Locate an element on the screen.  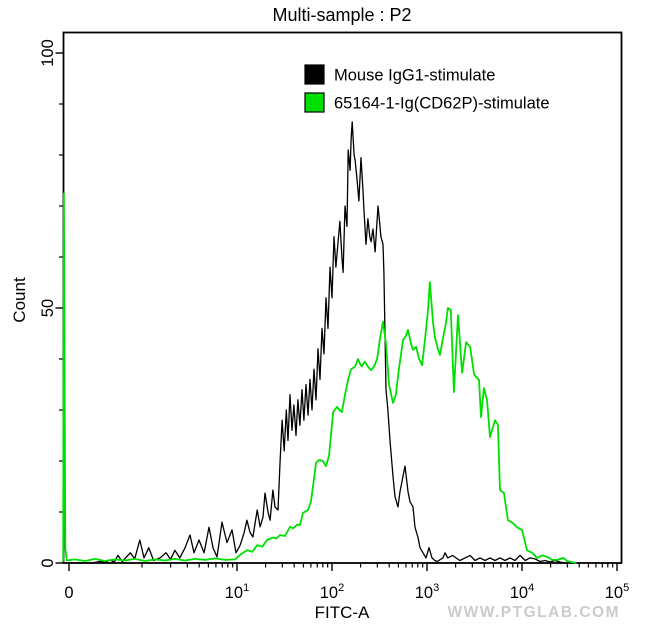
legend-swatch-cd62p is located at coordinates (314, 102).